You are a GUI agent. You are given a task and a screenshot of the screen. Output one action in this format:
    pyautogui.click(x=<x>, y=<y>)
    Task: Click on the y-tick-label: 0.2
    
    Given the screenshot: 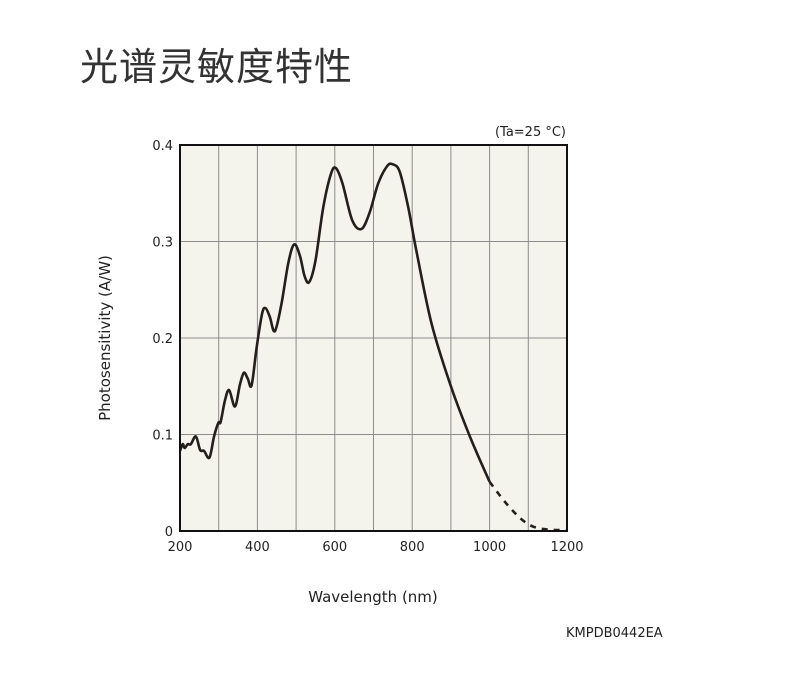 What is the action you would take?
    pyautogui.click(x=162, y=339)
    